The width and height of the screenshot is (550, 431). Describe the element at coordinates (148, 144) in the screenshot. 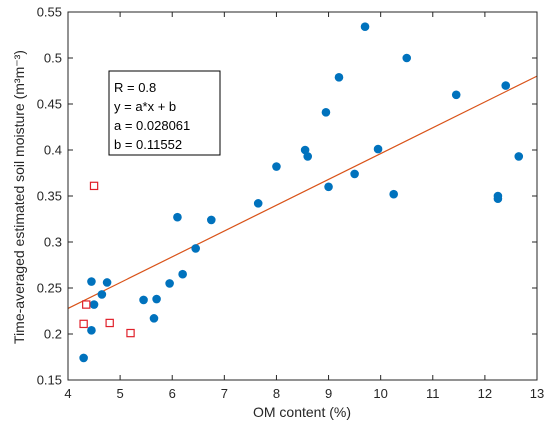

I see `annotation-b: b = 0.11552` at that location.